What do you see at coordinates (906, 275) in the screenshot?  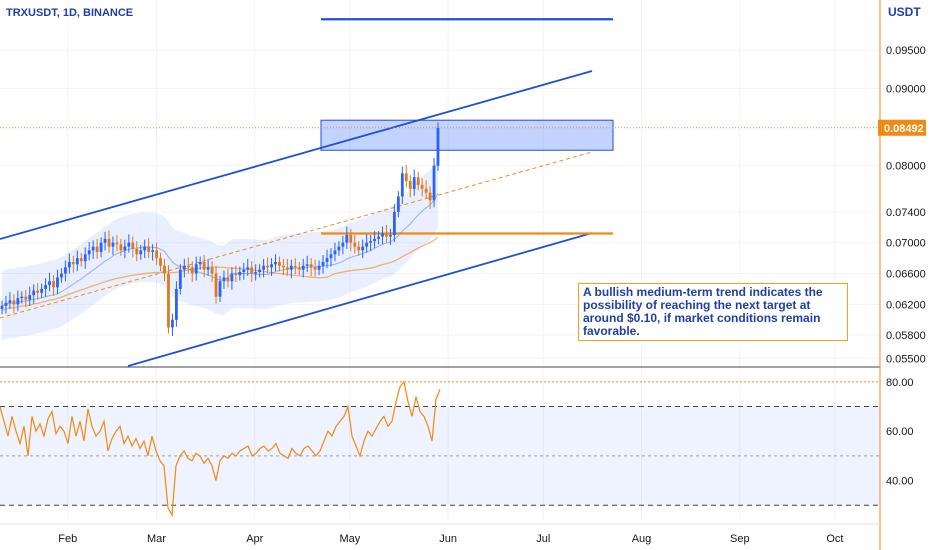 I see `price-tick-5: 0.06600` at bounding box center [906, 275].